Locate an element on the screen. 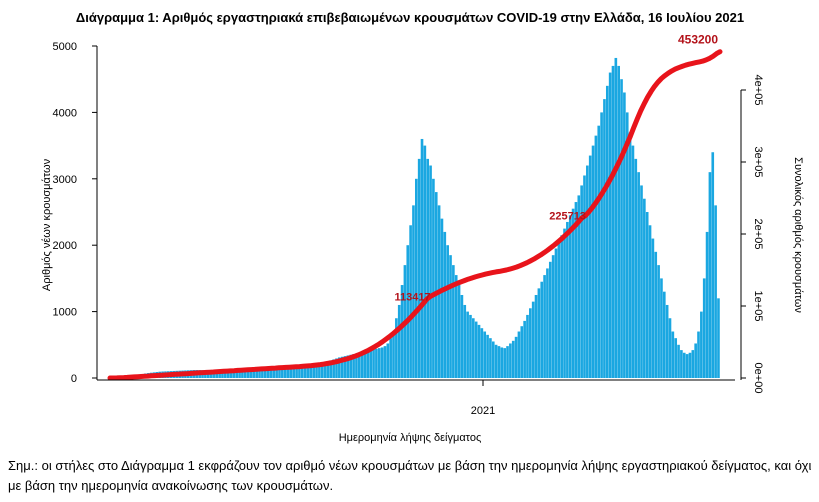  y-tick-label: 3000 is located at coordinates (65, 180).